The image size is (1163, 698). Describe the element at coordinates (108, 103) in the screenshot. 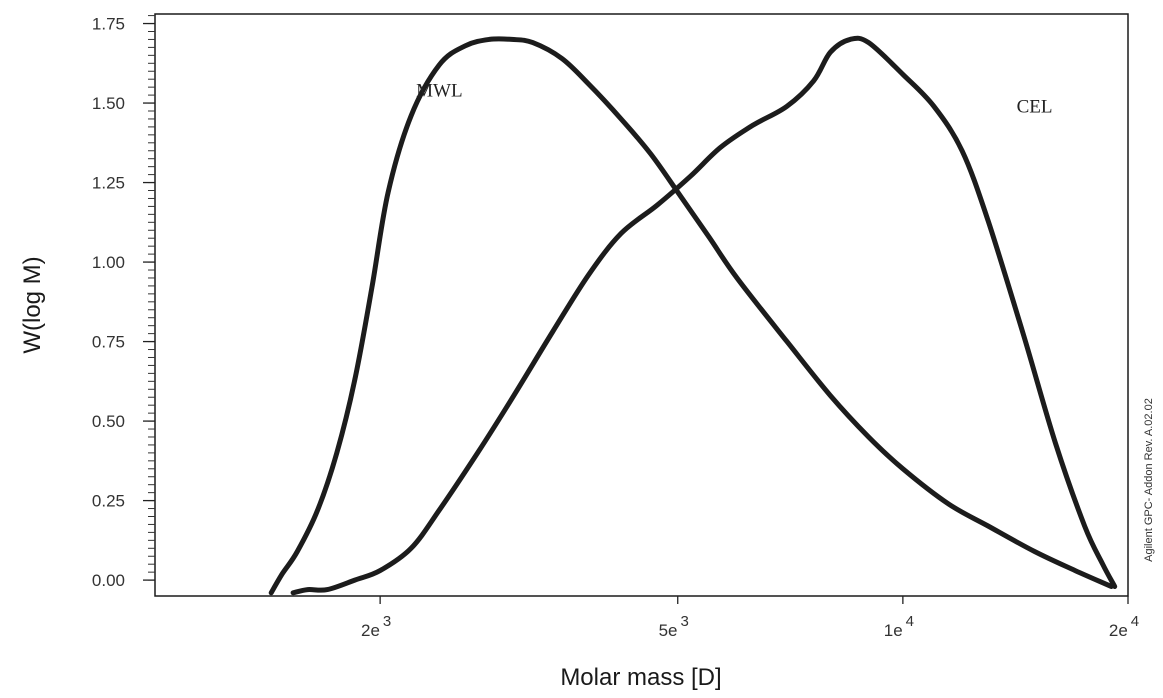

I see `y-tick-label: 1.50` at that location.